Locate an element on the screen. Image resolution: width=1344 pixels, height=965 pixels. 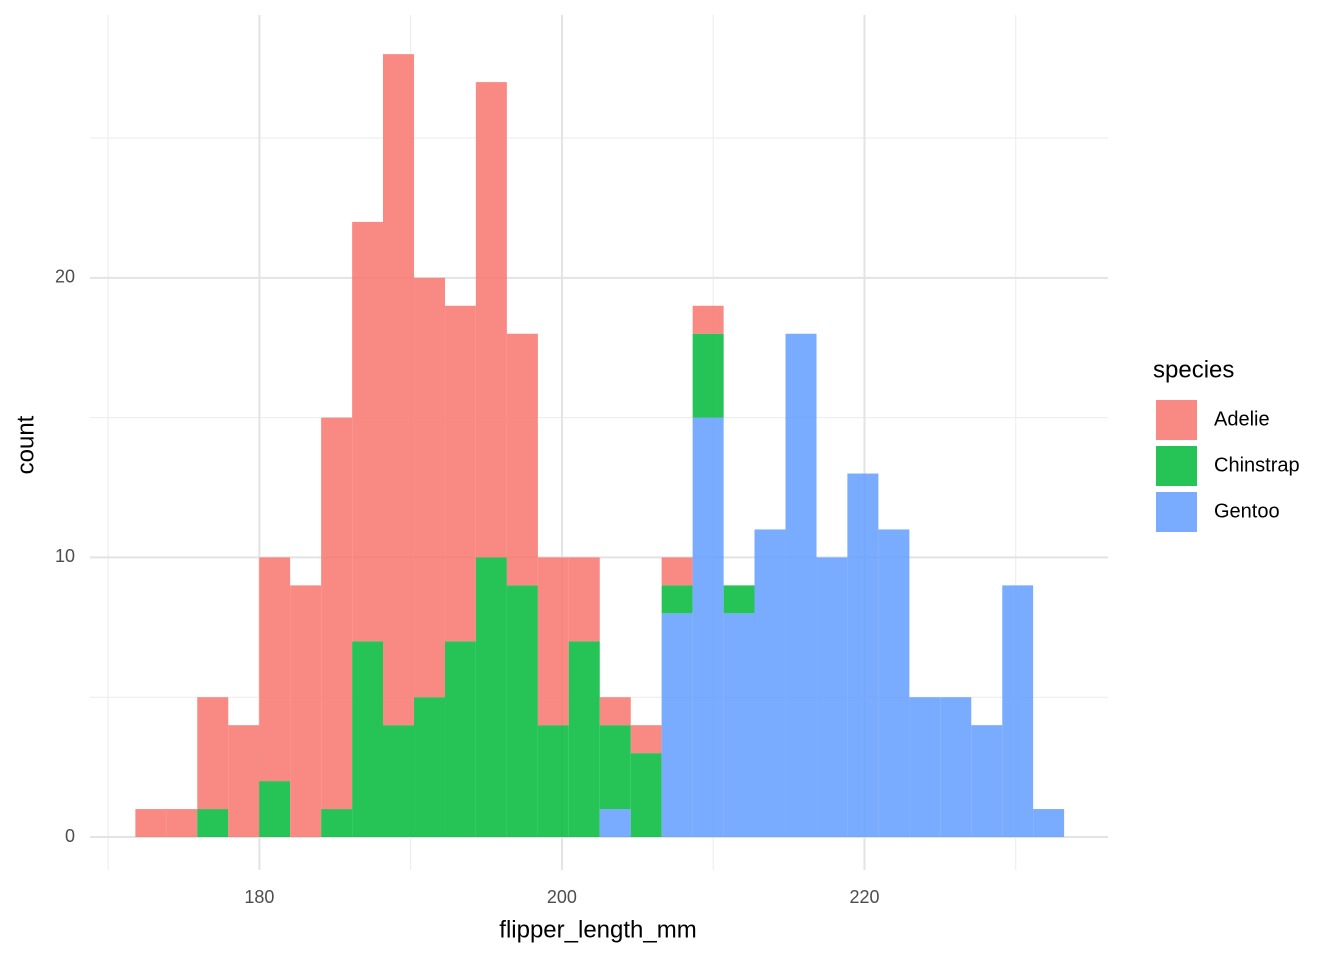
y-axis-label: count is located at coordinates (25, 444).